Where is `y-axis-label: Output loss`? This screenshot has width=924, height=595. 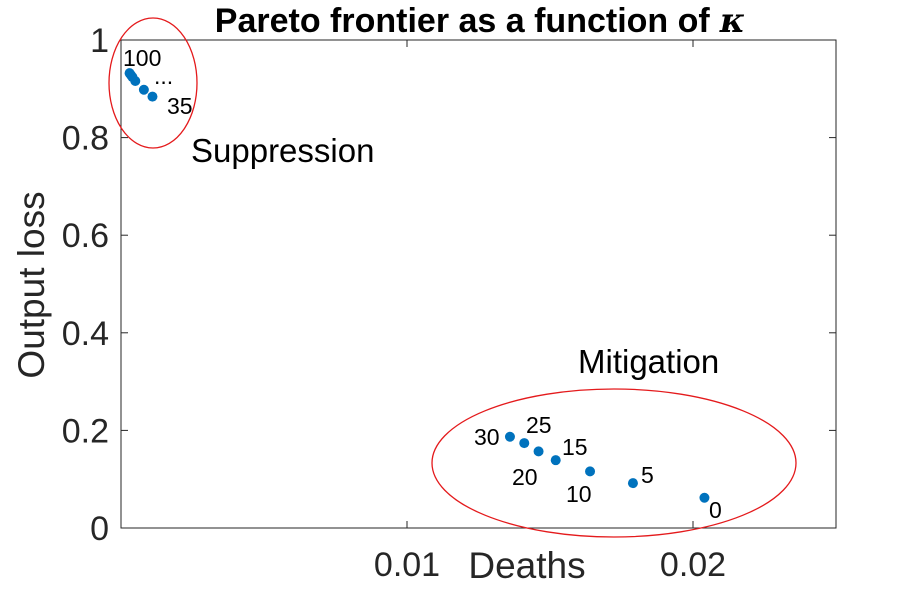 y-axis-label: Output loss is located at coordinates (31, 284).